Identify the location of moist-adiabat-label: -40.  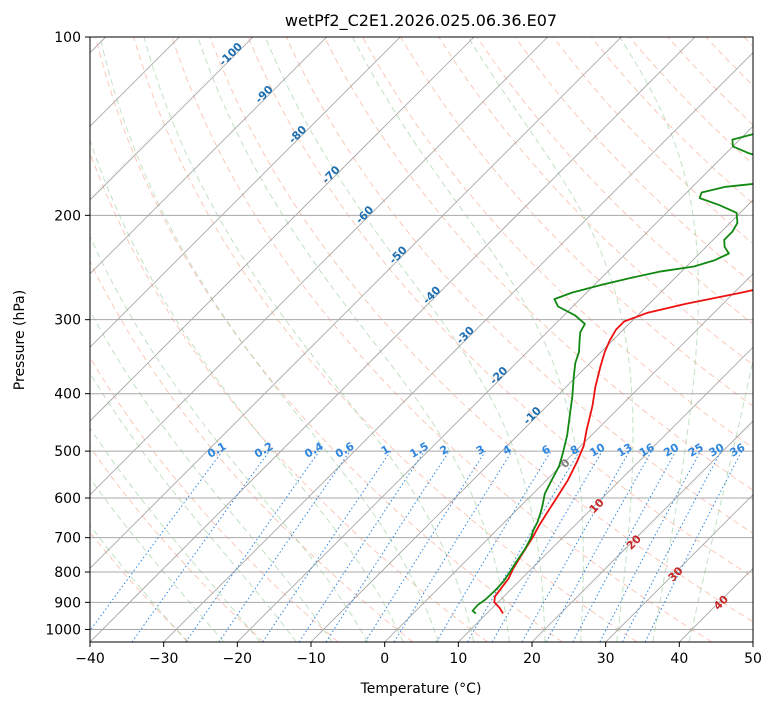
(431, 294).